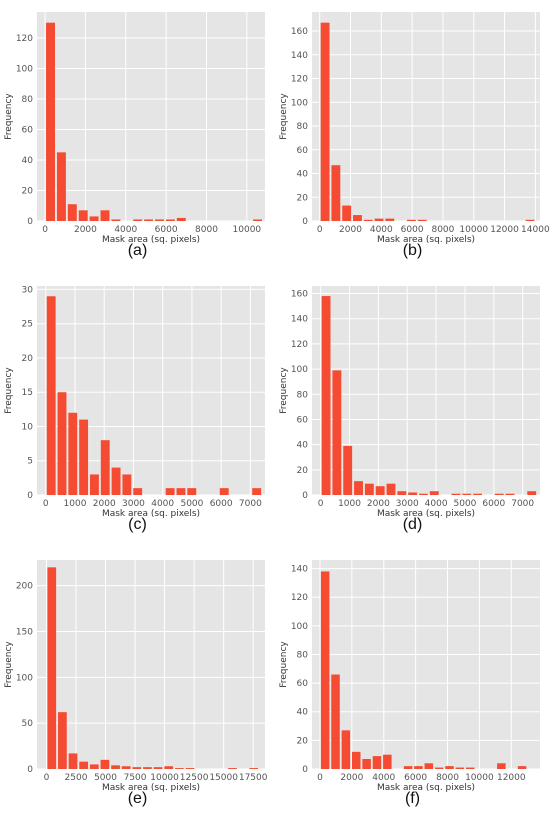 This screenshot has width=550, height=822. Describe the element at coordinates (303, 151) in the screenshot. I see `y-tick-label: 60` at that location.